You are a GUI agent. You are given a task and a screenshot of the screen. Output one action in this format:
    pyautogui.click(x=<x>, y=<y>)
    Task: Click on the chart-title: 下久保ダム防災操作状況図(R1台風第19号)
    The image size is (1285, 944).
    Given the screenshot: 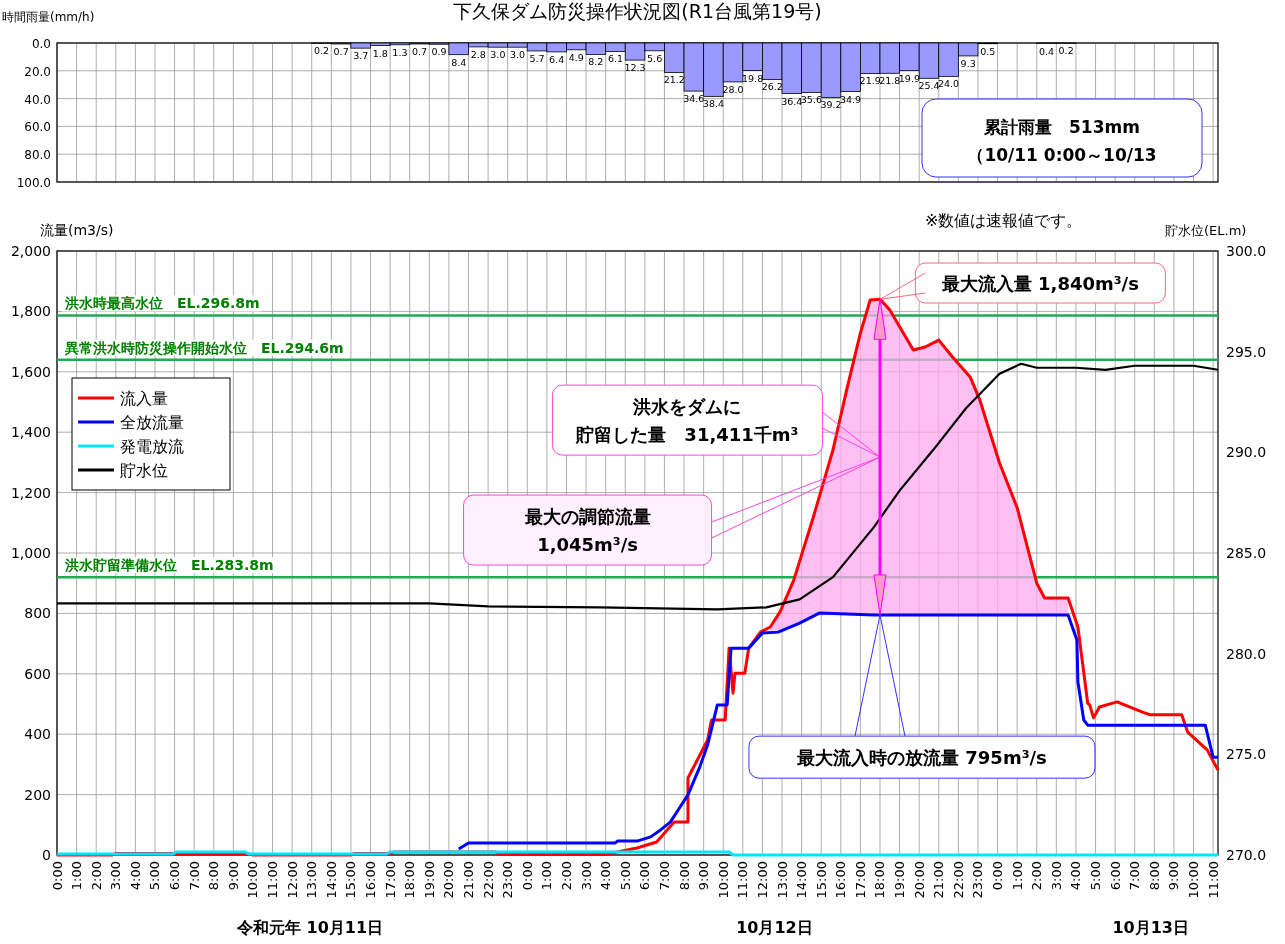 What is the action you would take?
    pyautogui.click(x=637, y=11)
    